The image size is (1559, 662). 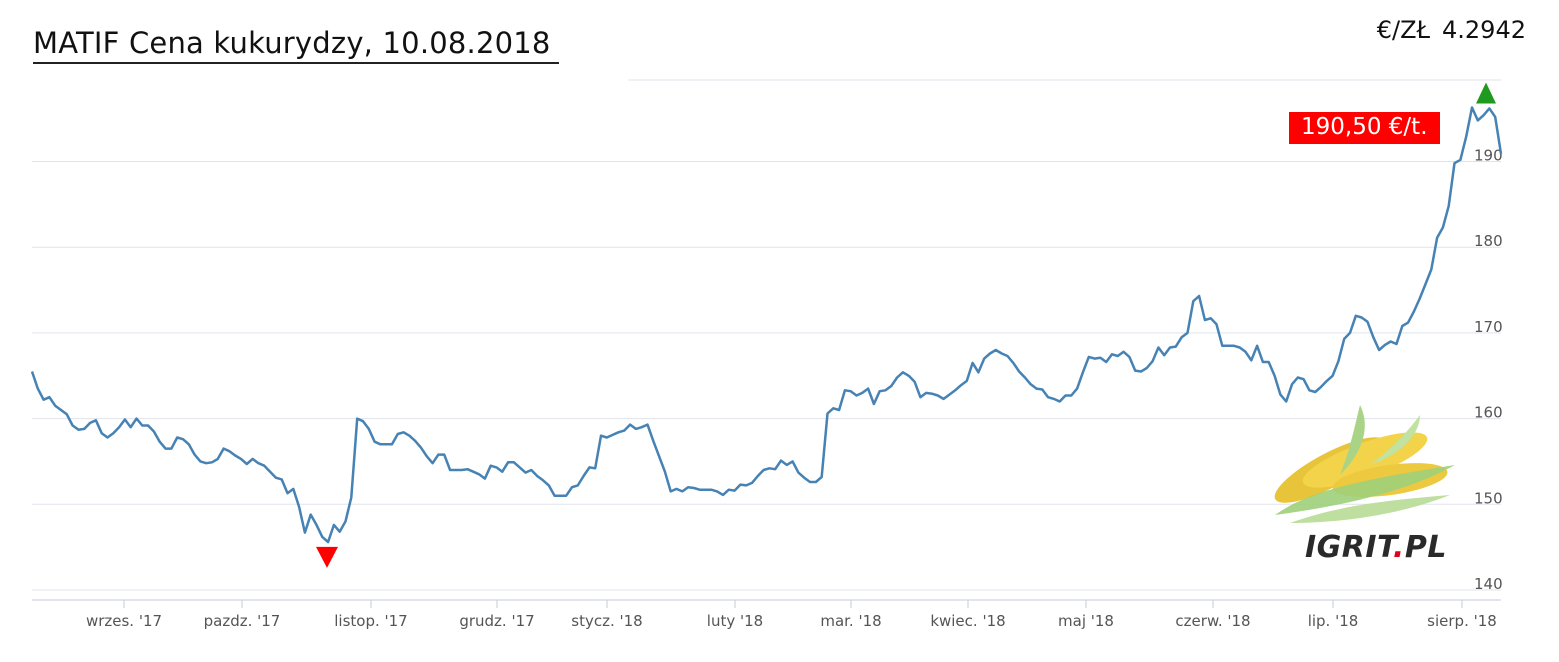 I want to click on igrit-logo: IGRIT.PL, so click(x=1376, y=547).